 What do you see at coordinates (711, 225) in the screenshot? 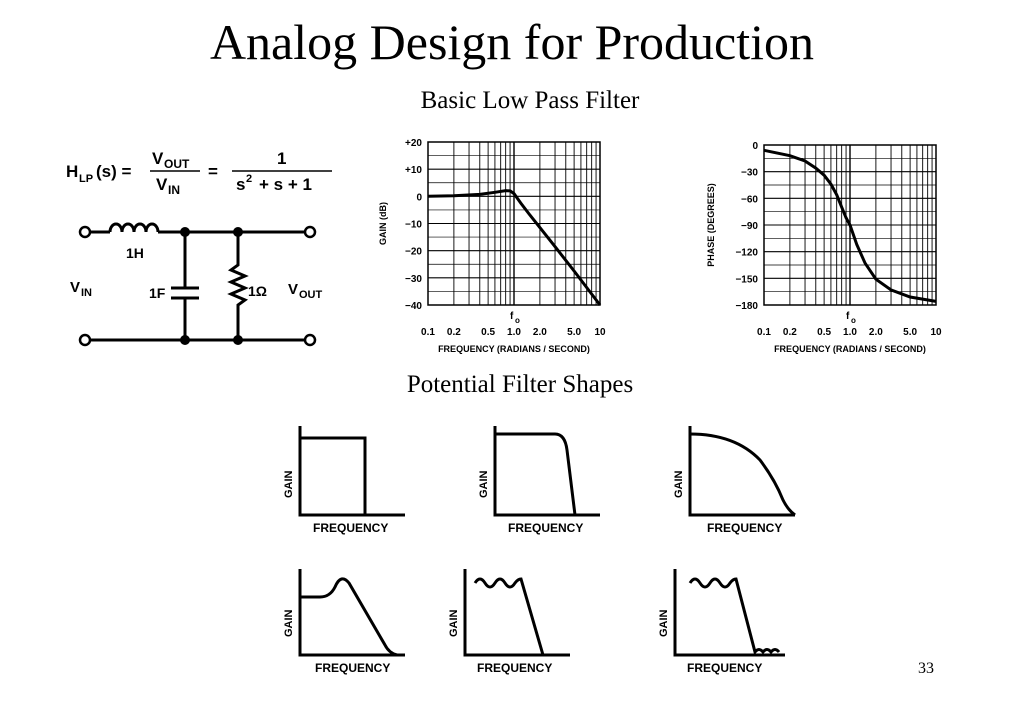
I see `y-axis-label: PHASE (DEGREES)` at bounding box center [711, 225].